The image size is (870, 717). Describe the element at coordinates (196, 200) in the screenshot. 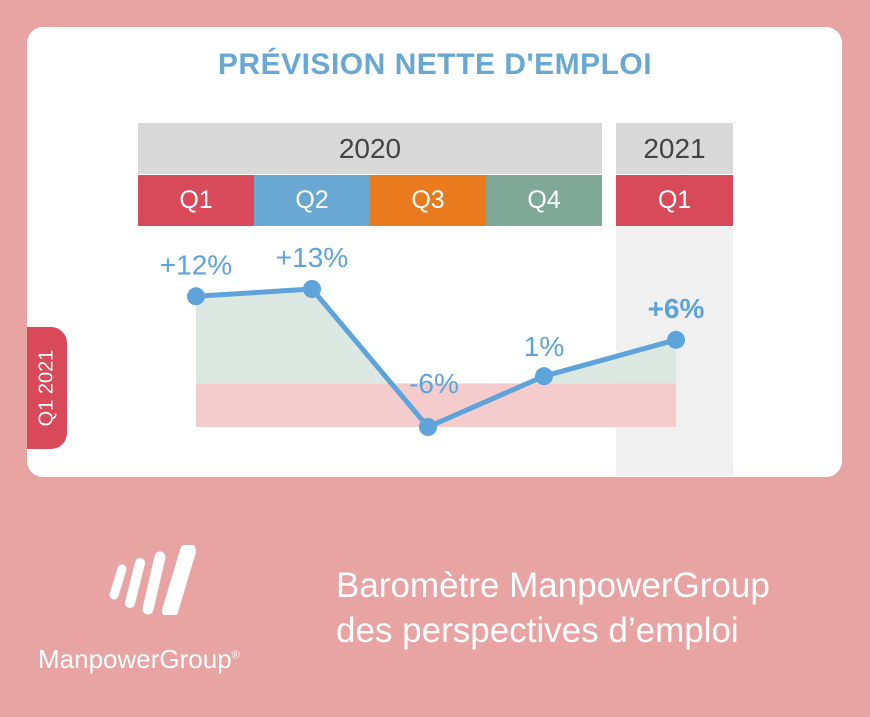

I see `quarter-header-q1-2020: Q1` at that location.